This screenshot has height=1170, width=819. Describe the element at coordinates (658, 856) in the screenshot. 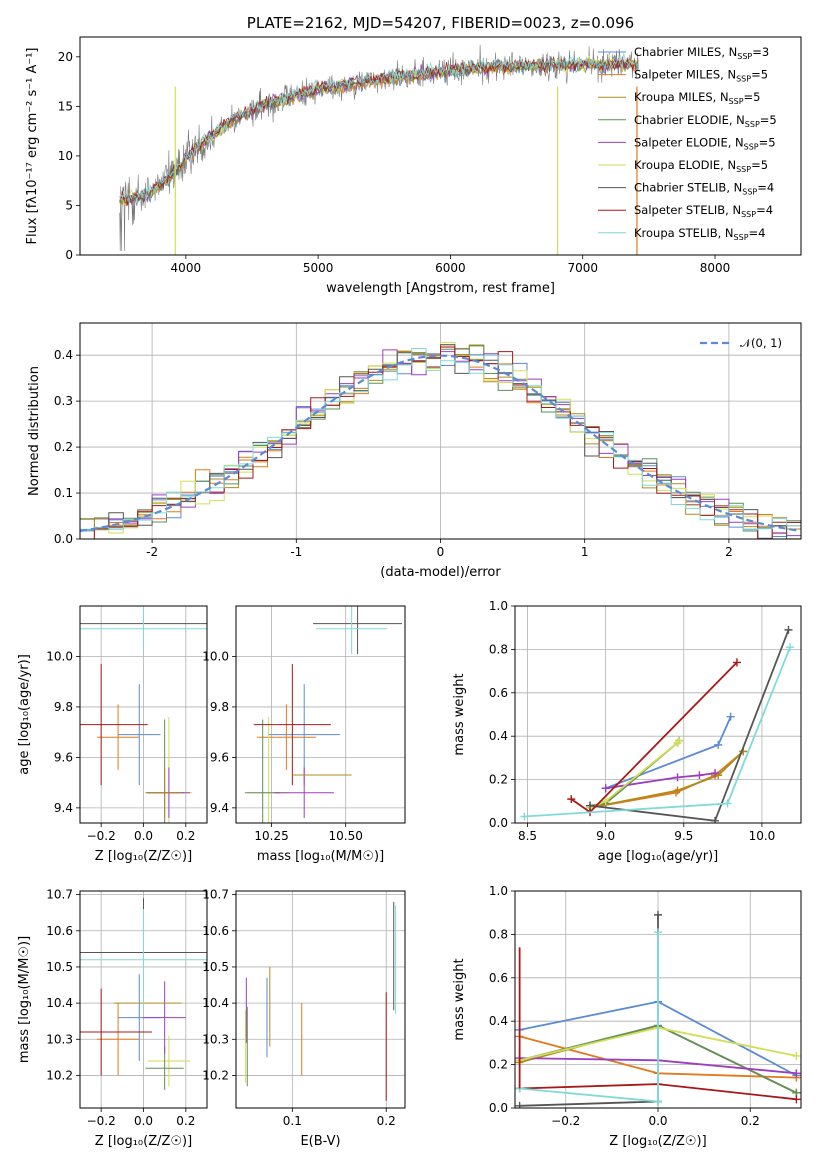

I see `x-axis-label: age [log₁₀(age/yr)]` at that location.